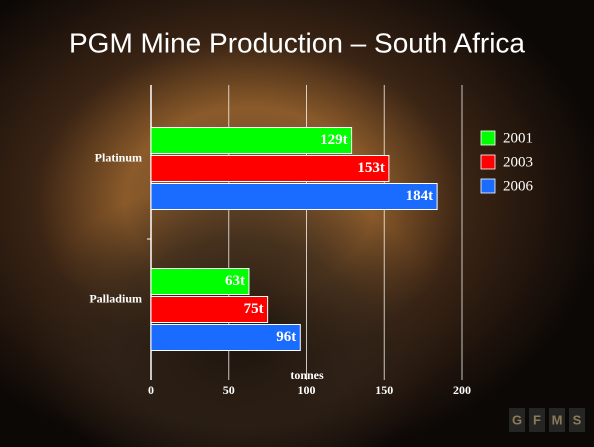  I want to click on x-axis-label: tonnes, so click(307, 375).